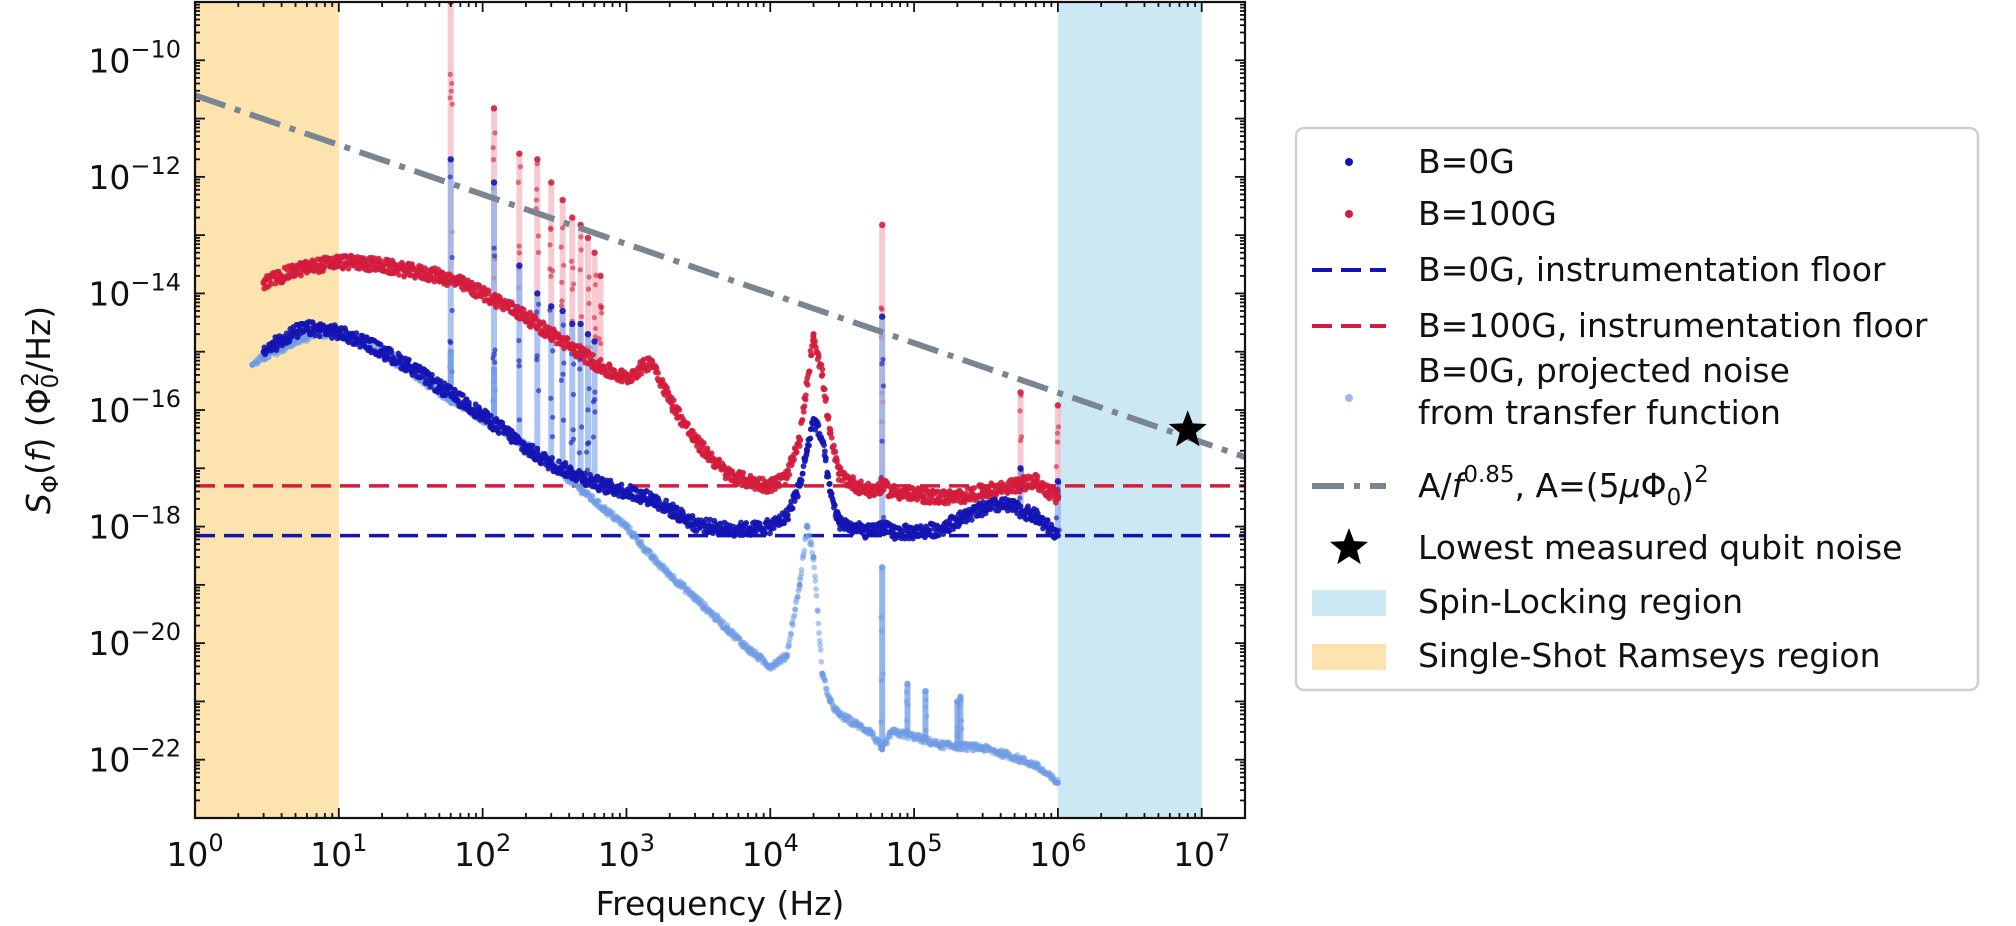 The image size is (2016, 926). What do you see at coordinates (41, 410) in the screenshot?
I see `y-axis-label-text: SΦ(f) (Φ02/Hz)` at bounding box center [41, 410].